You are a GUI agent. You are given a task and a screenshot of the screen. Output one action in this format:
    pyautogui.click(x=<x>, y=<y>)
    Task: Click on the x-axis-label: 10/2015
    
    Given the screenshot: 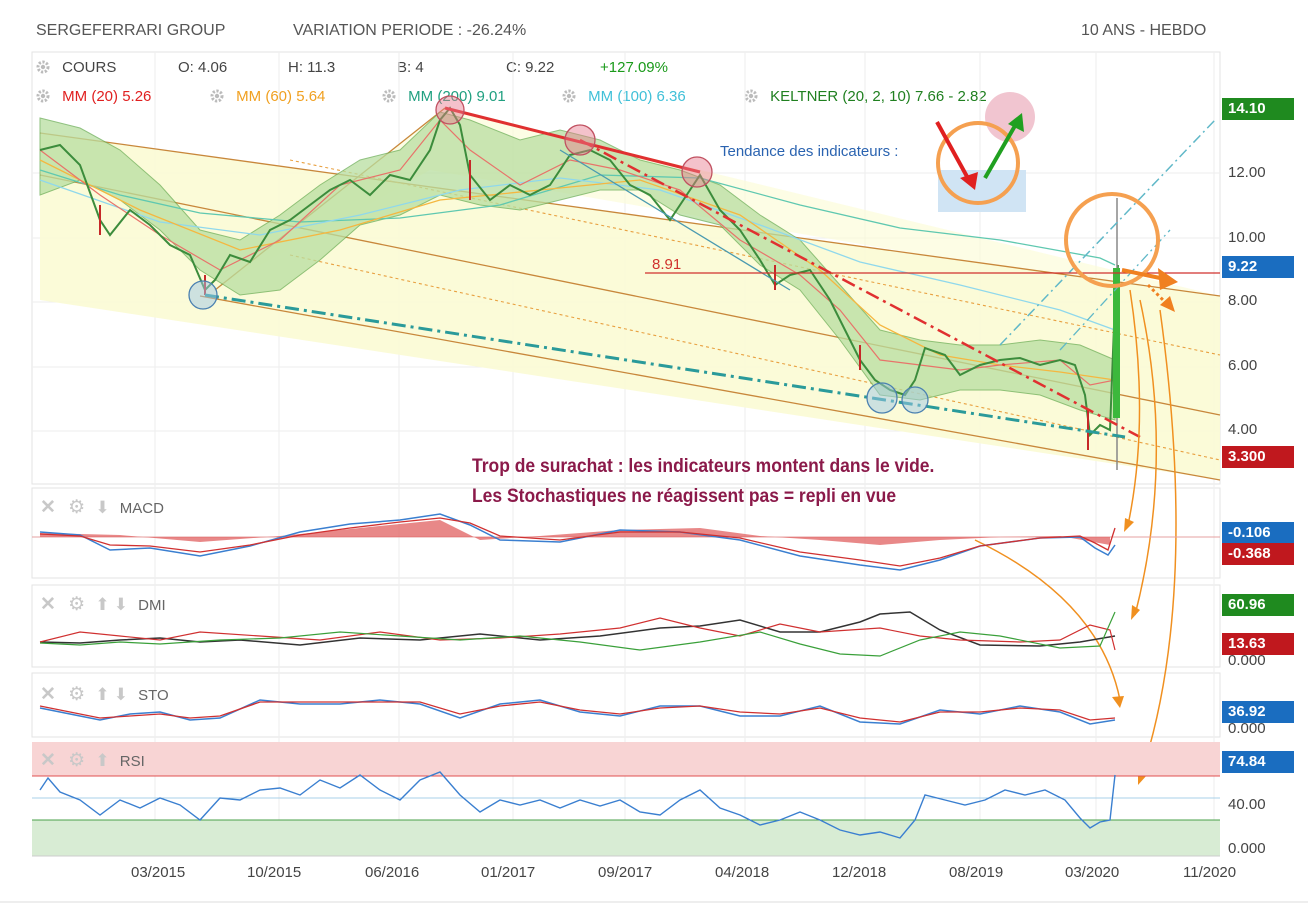 What is the action you would take?
    pyautogui.click(x=274, y=872)
    